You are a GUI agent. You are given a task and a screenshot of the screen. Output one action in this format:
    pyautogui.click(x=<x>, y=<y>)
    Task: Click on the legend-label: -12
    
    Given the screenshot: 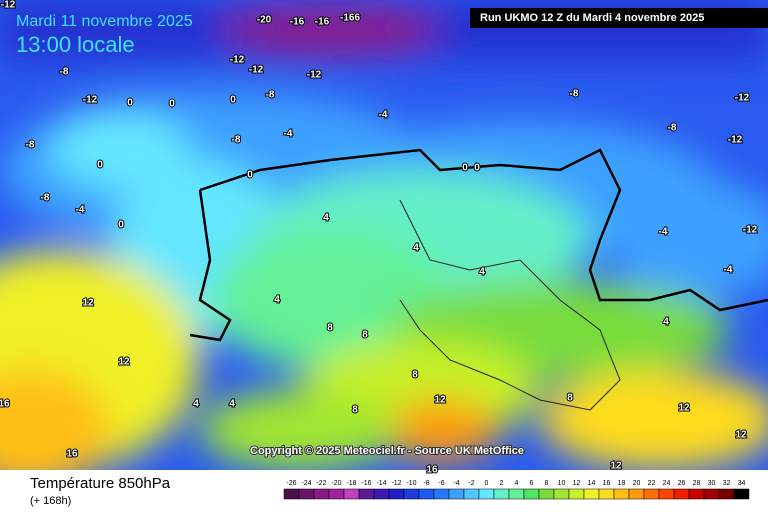 What is the action you would take?
    pyautogui.click(x=396, y=483)
    